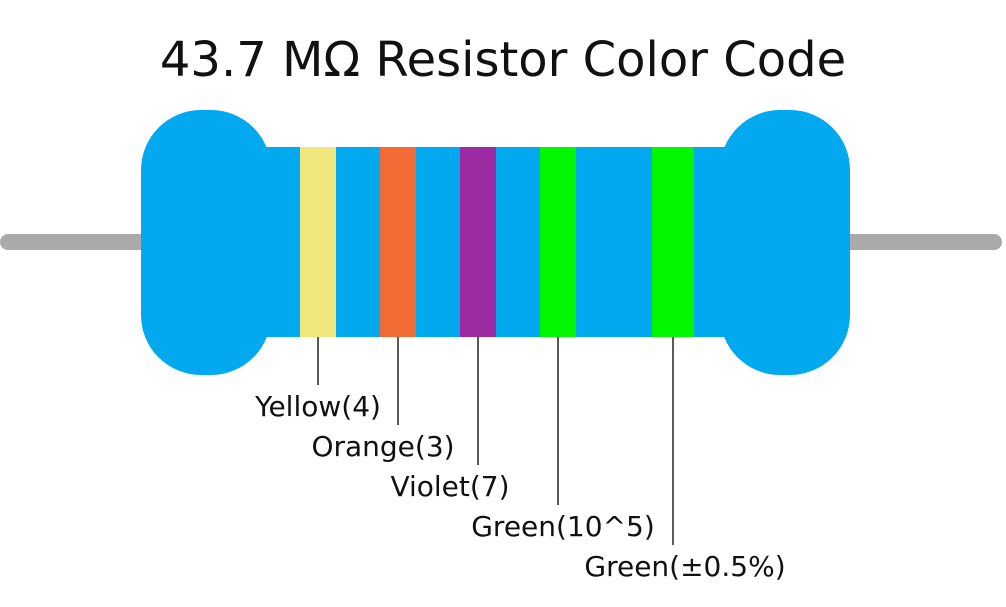 Image resolution: width=1006 pixels, height=607 pixels. What do you see at coordinates (563, 526) in the screenshot?
I see `label-green-multiplier: Green(10^5)` at bounding box center [563, 526].